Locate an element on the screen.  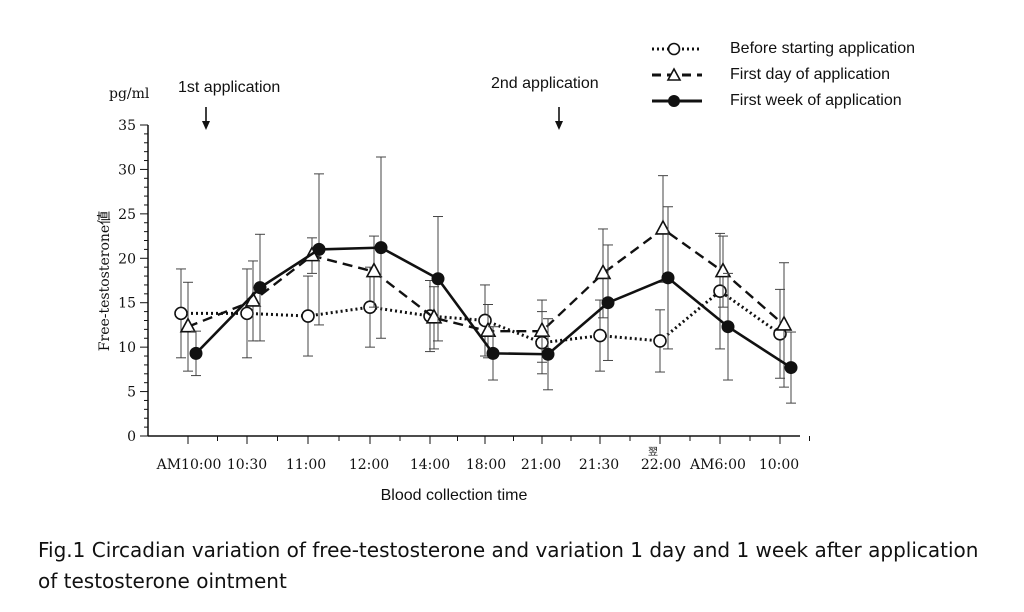
y-tick-label: 0 is located at coordinates (131, 437).